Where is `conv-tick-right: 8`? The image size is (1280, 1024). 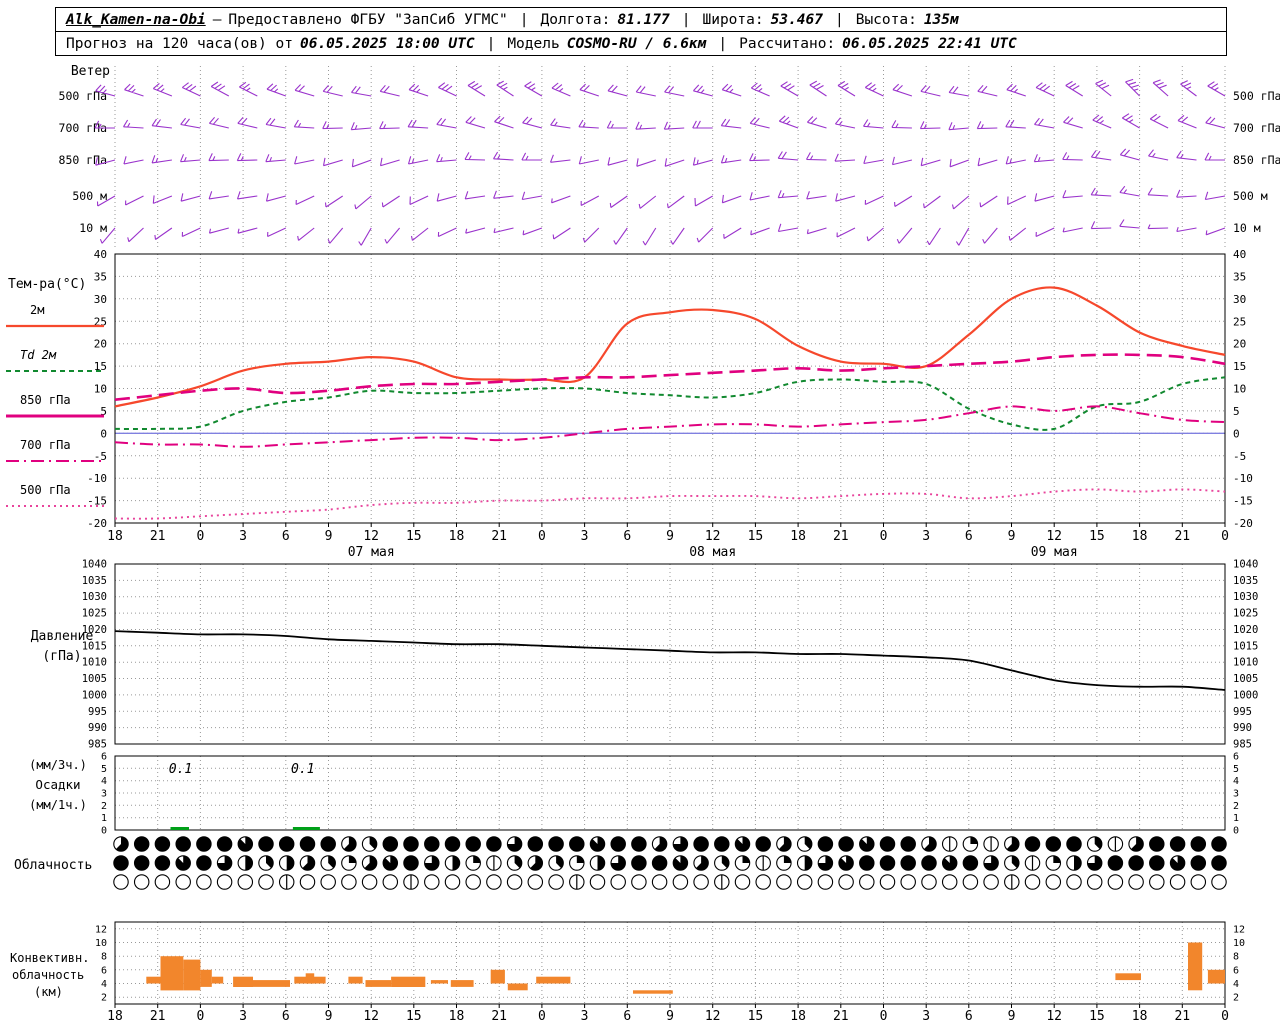 conv-tick-right: 8 is located at coordinates (1236, 957).